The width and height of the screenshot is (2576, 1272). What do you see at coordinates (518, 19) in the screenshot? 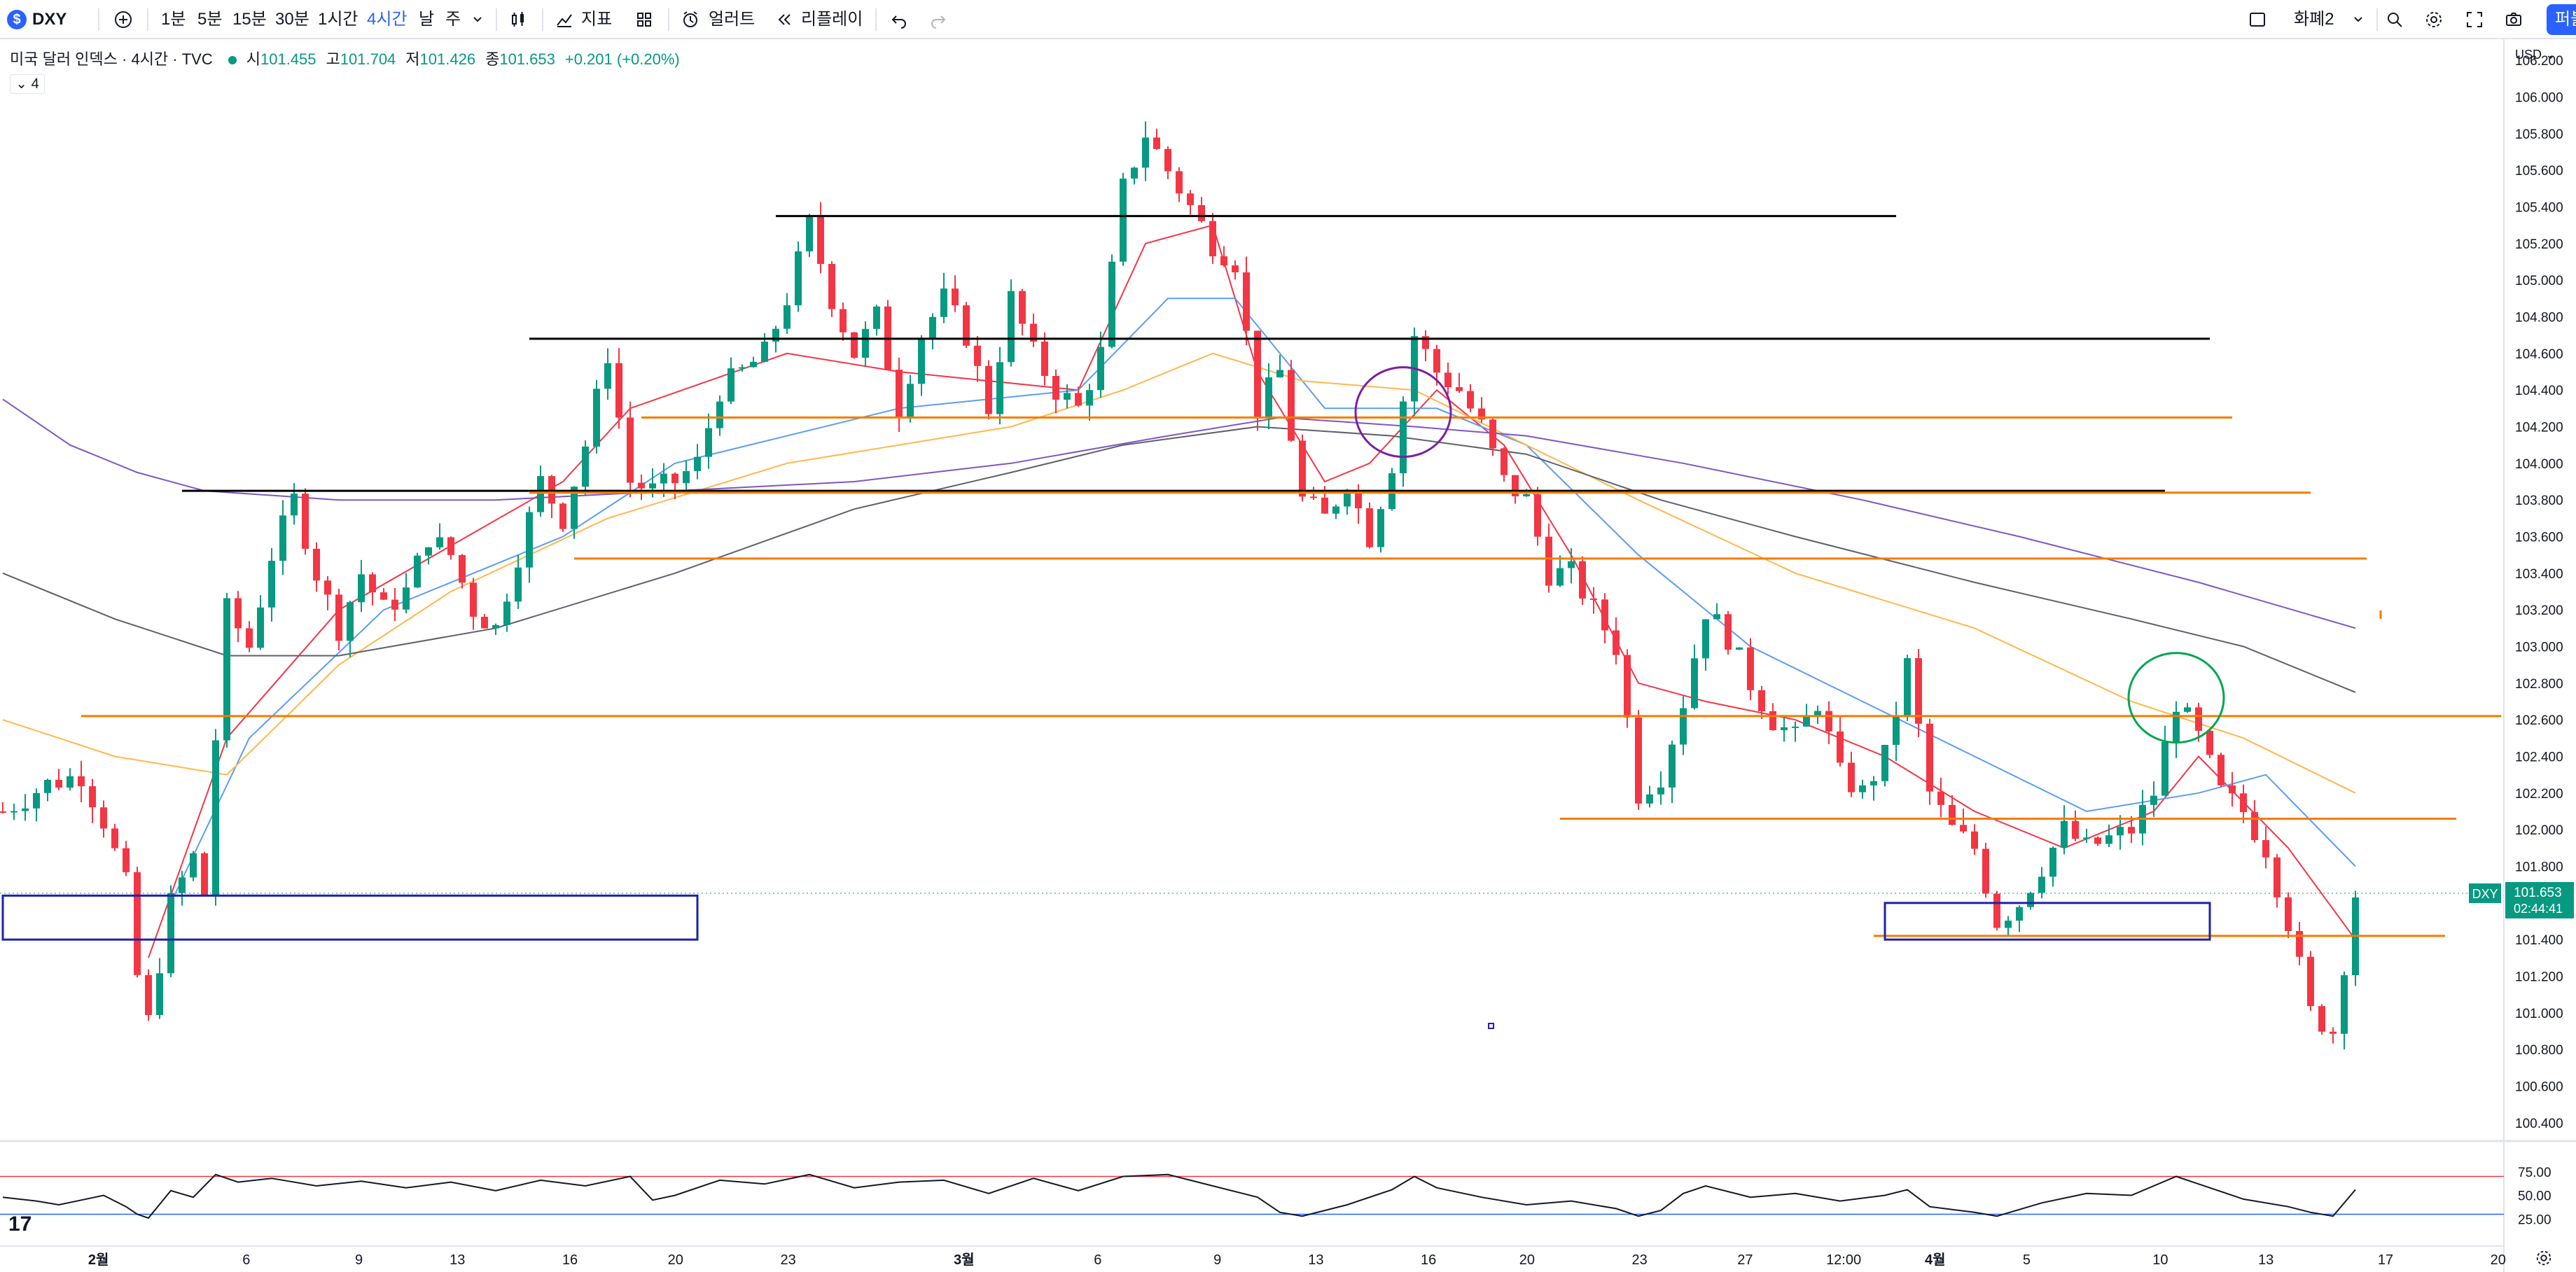
I see `candles-icon` at bounding box center [518, 19].